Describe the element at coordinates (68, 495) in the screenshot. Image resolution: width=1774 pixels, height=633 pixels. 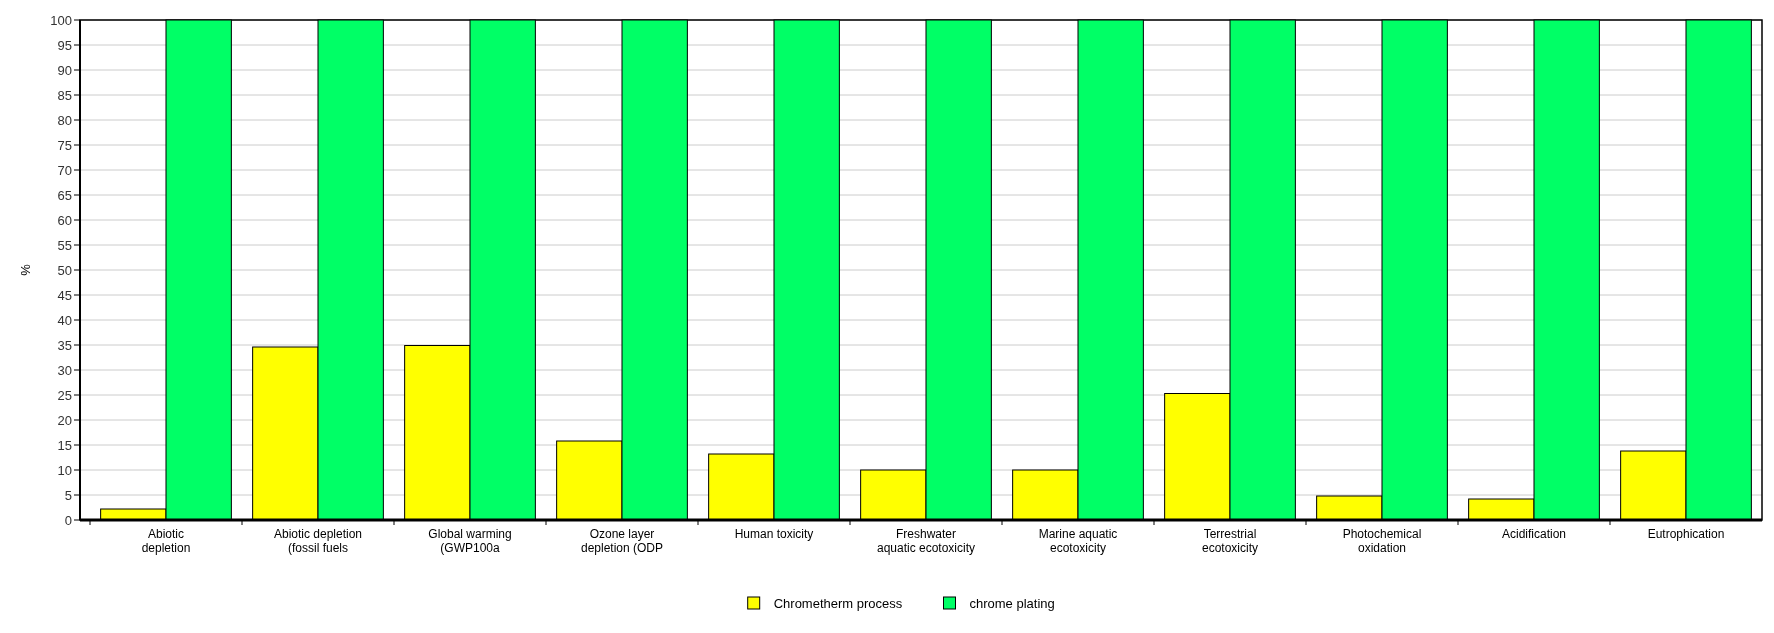
I see `y-tick-label: 5` at that location.